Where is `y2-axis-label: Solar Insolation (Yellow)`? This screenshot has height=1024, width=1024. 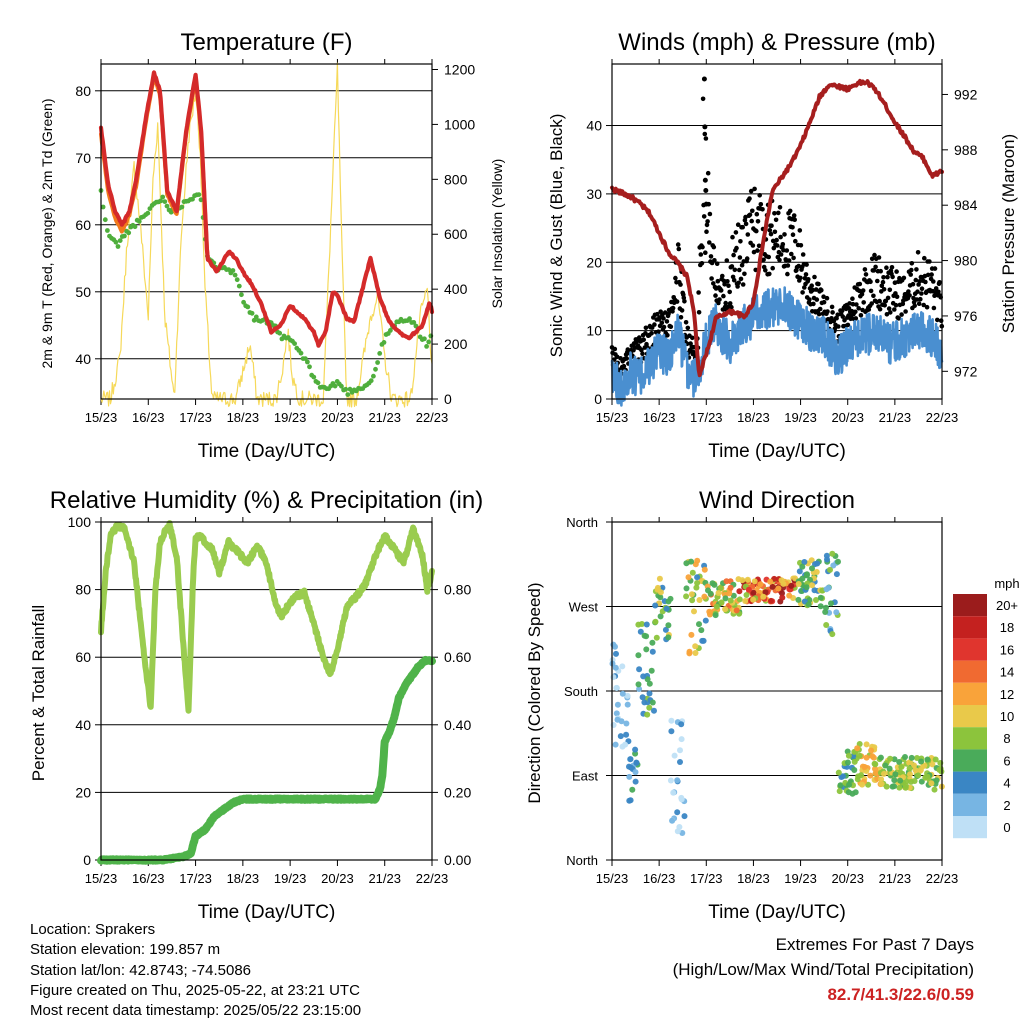
y2-axis-label: Solar Insolation (Yellow) is located at coordinates (497, 234).